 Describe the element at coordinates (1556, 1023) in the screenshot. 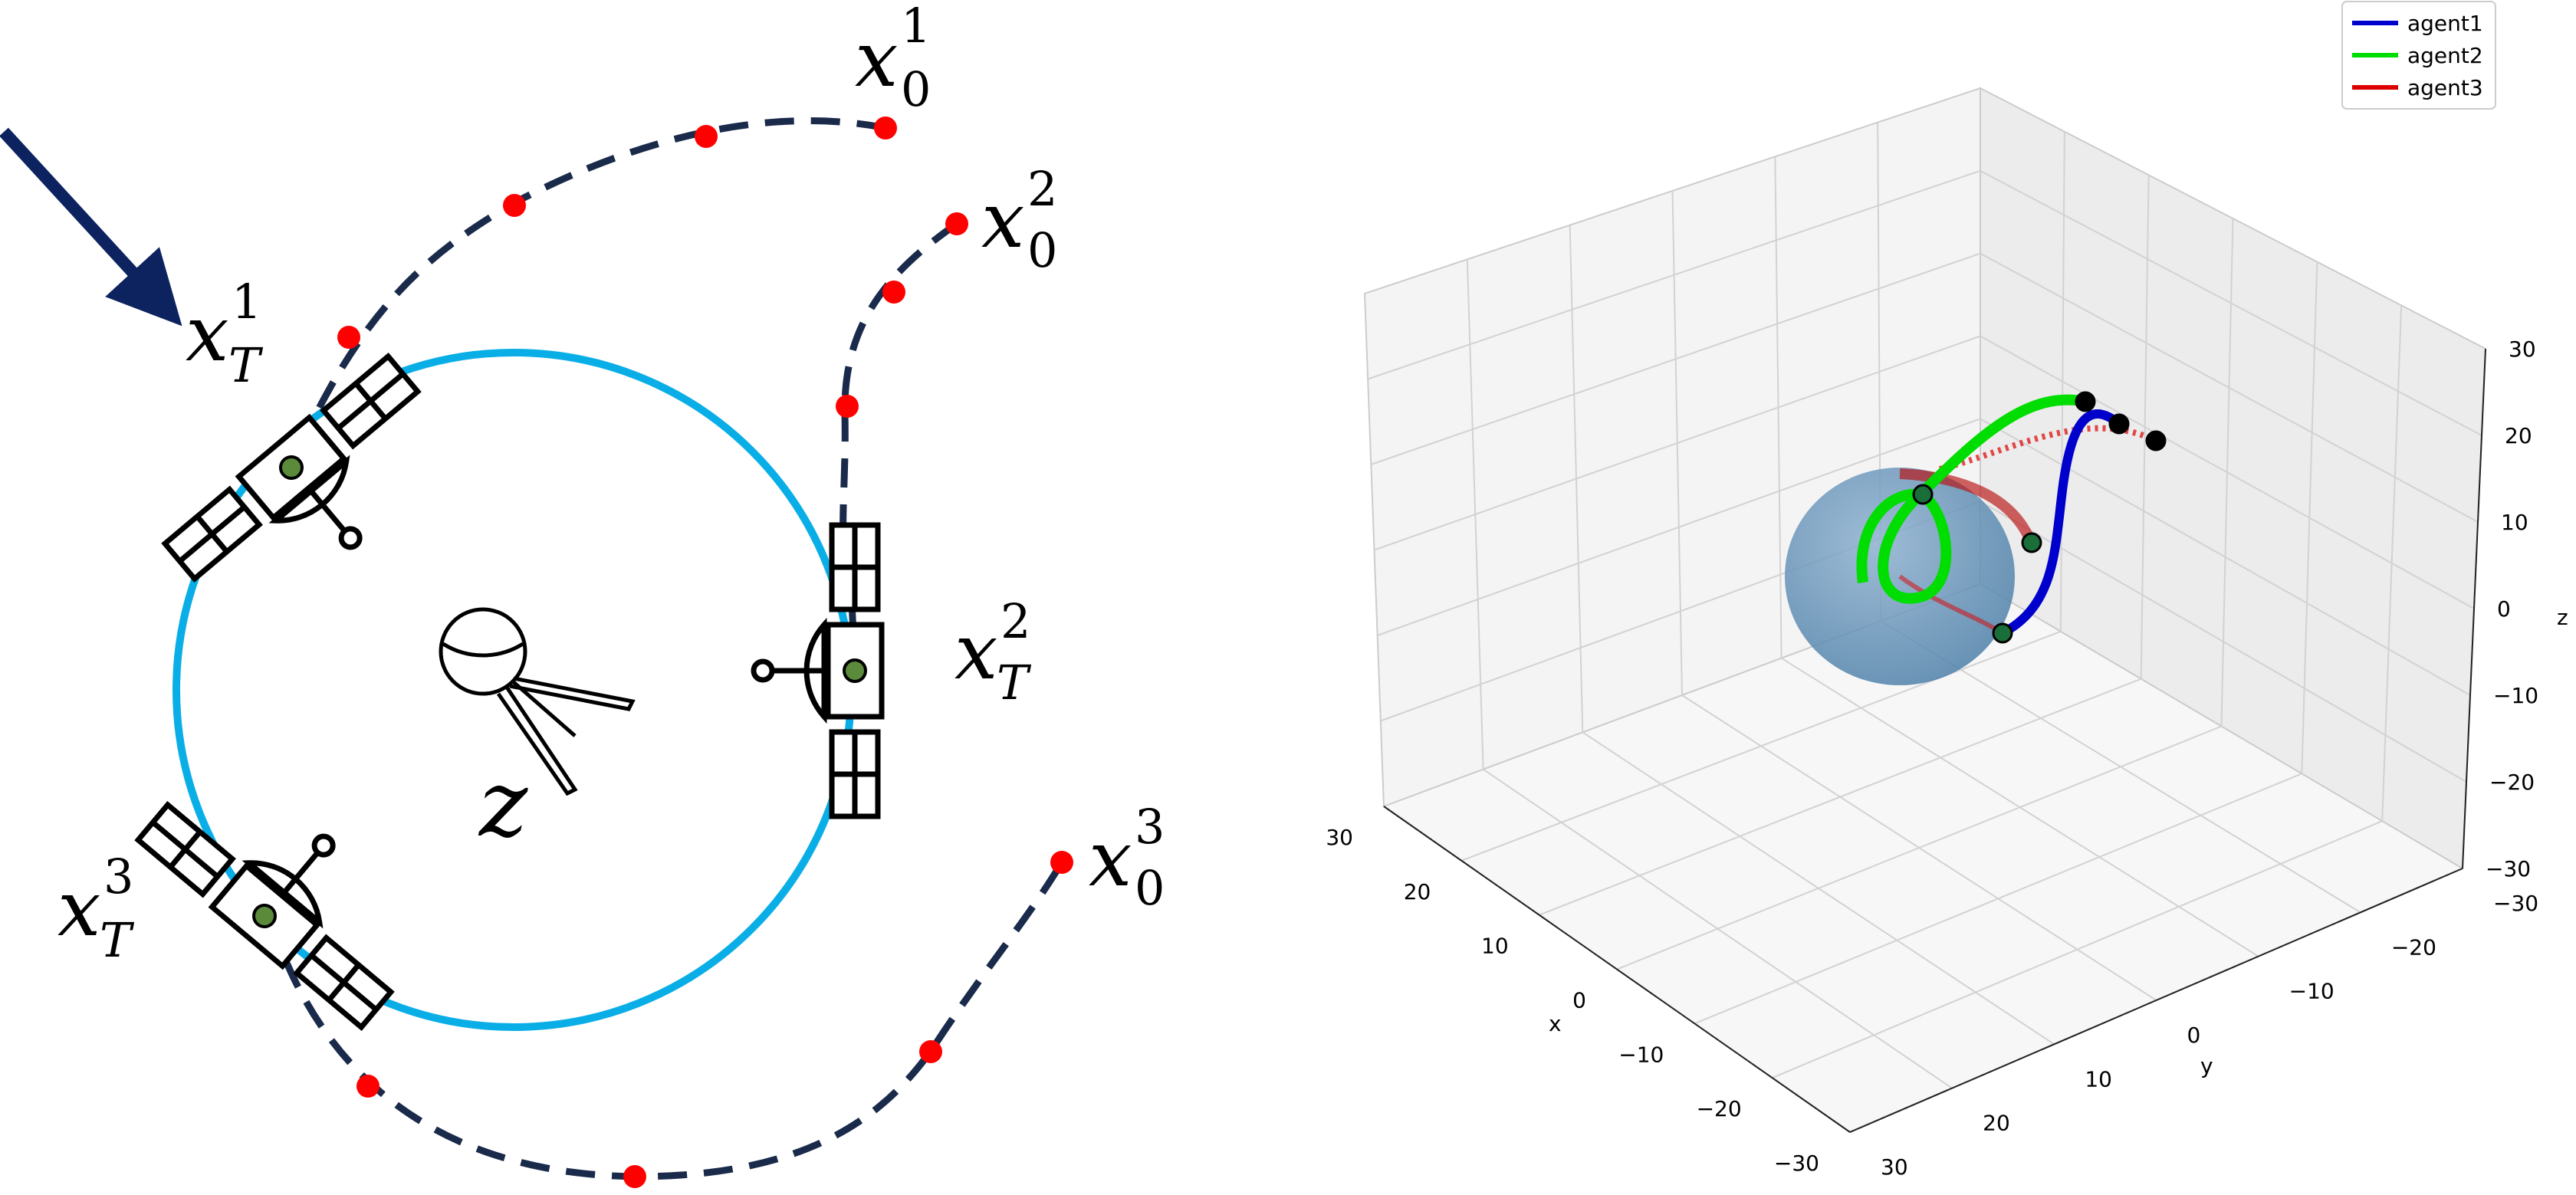

I see `axis-label-x: x` at that location.